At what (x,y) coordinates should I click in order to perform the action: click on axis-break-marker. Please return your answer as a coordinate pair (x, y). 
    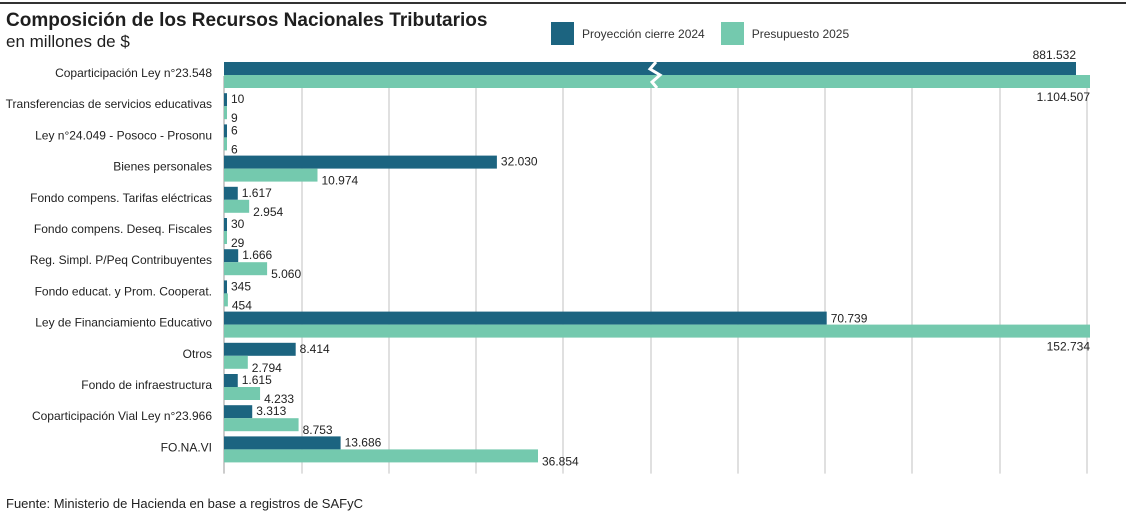
    Looking at the image, I should click on (655, 75).